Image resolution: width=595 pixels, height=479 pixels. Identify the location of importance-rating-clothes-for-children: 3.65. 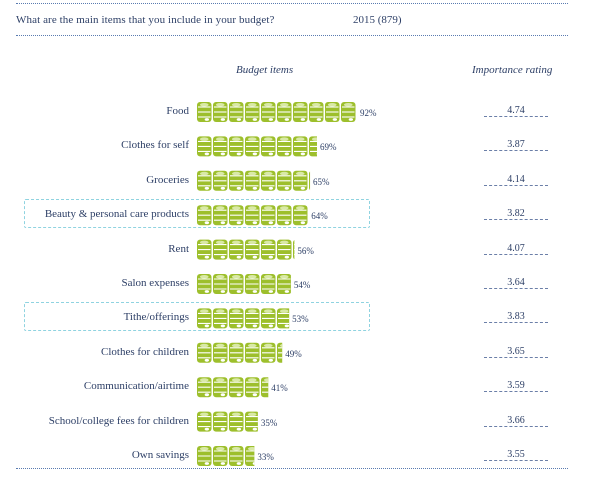
(516, 351).